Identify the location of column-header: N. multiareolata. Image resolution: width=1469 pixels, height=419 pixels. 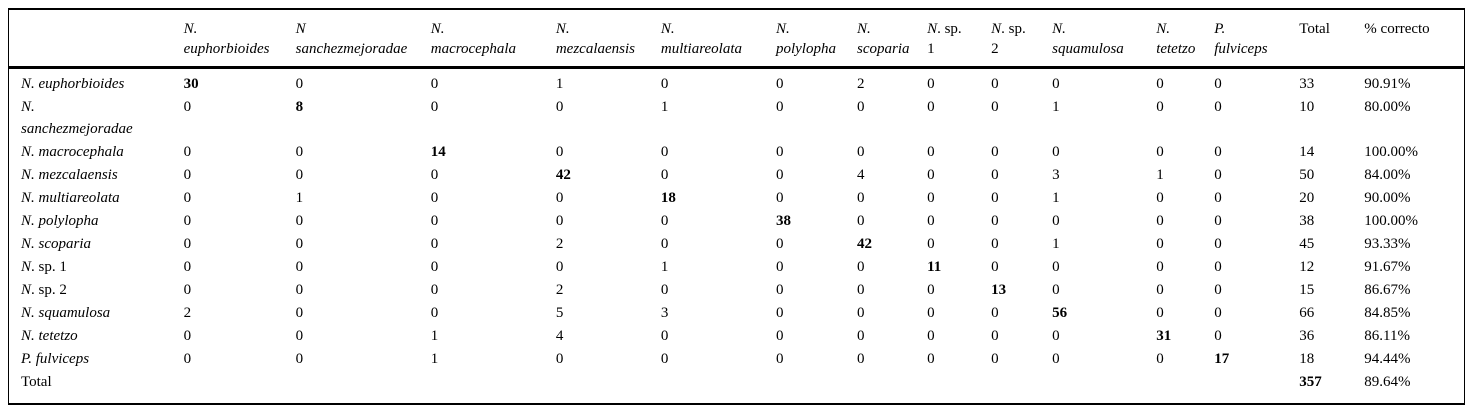
(708, 39).